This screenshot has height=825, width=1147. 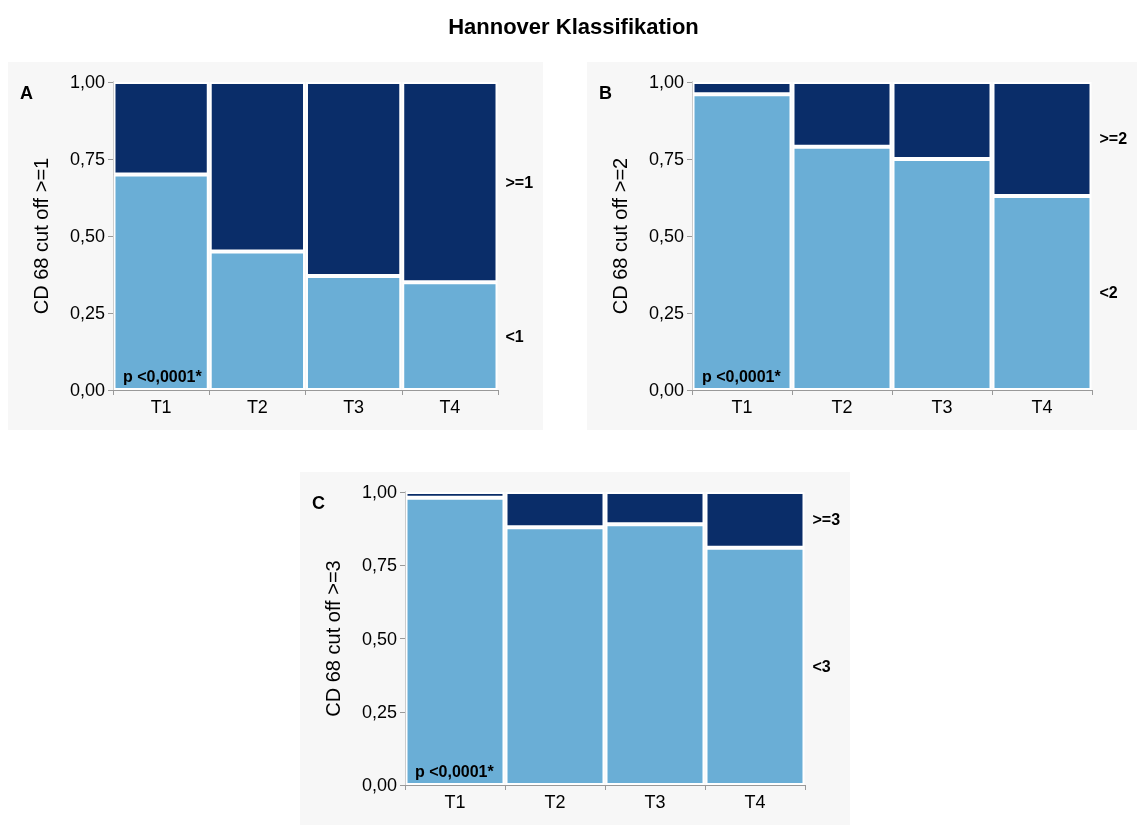 What do you see at coordinates (514, 336) in the screenshot?
I see `series-label: <1` at bounding box center [514, 336].